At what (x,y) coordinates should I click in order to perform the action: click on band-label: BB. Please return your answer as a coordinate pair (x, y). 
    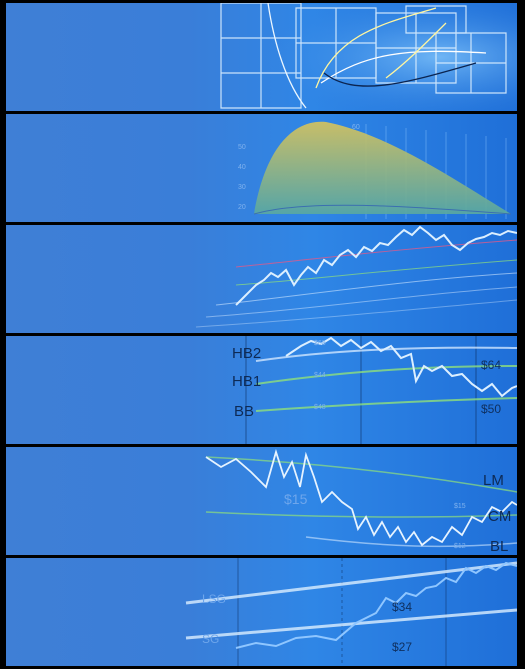
    Looking at the image, I should click on (244, 411).